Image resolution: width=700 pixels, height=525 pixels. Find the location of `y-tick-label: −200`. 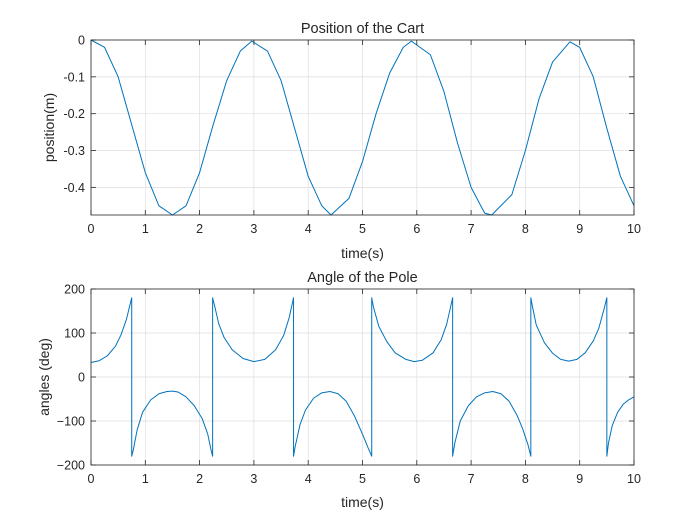

y-tick-label: −200 is located at coordinates (71, 466).